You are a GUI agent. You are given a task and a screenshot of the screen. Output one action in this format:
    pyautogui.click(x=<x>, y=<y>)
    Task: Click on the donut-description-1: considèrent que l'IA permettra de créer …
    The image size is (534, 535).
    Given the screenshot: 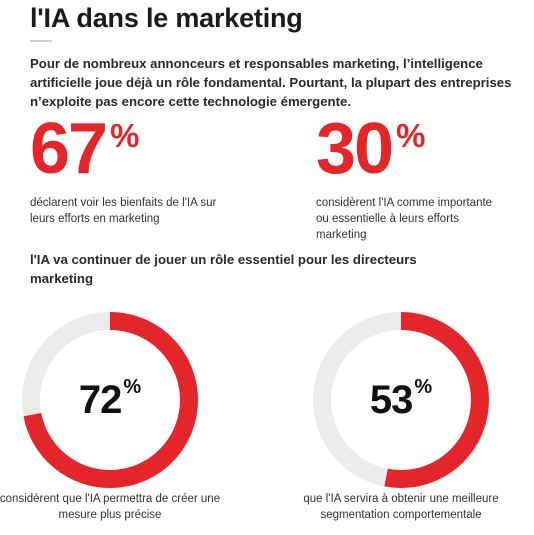 What is the action you would take?
    pyautogui.click(x=110, y=507)
    